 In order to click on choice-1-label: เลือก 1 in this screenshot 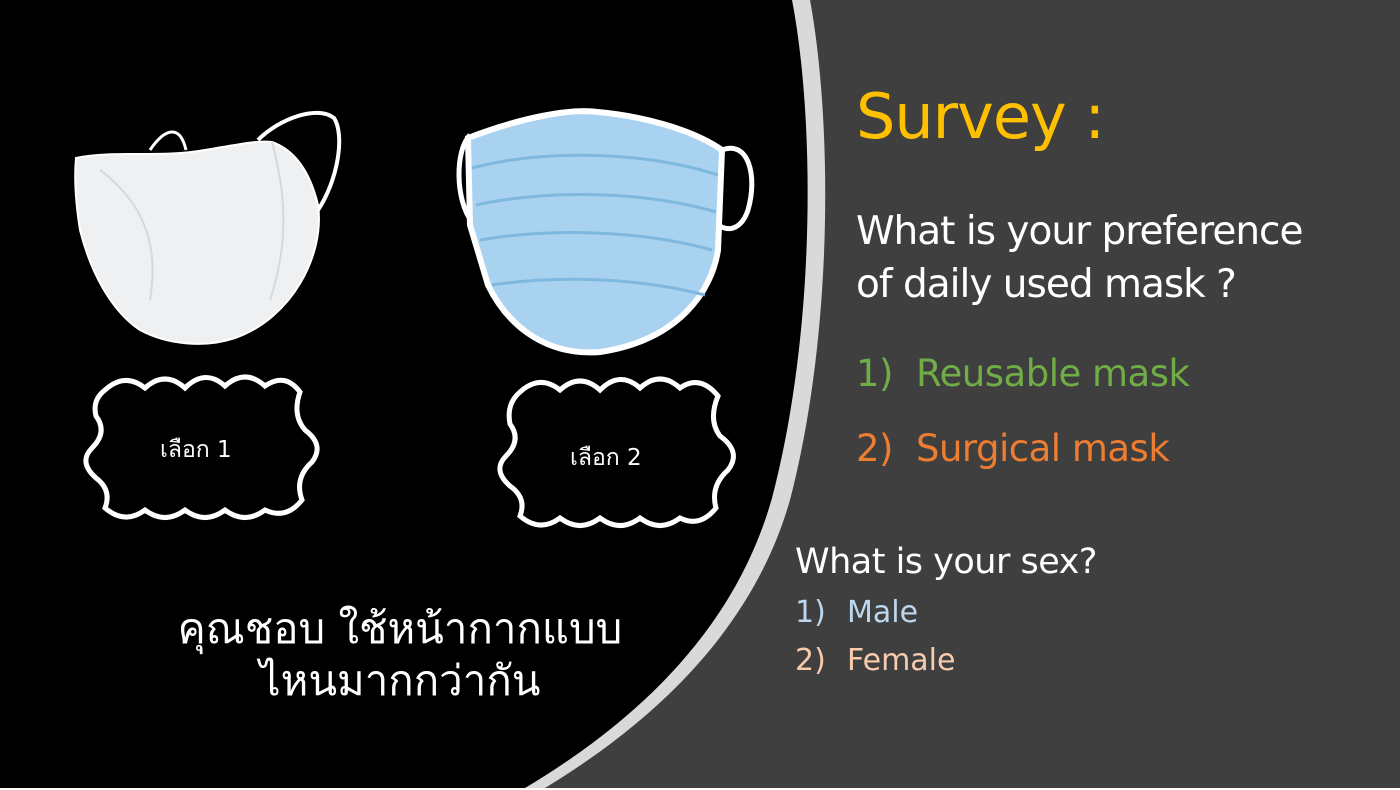, I will do `click(196, 450)`.